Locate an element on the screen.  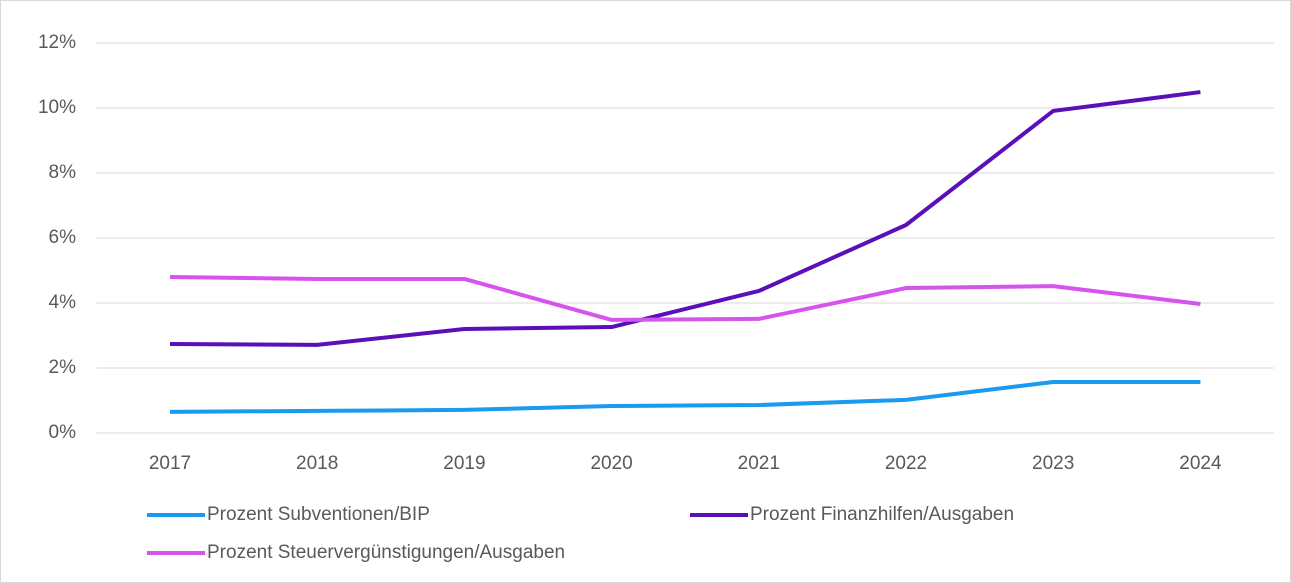
x-tick-label: 2024 is located at coordinates (1200, 463).